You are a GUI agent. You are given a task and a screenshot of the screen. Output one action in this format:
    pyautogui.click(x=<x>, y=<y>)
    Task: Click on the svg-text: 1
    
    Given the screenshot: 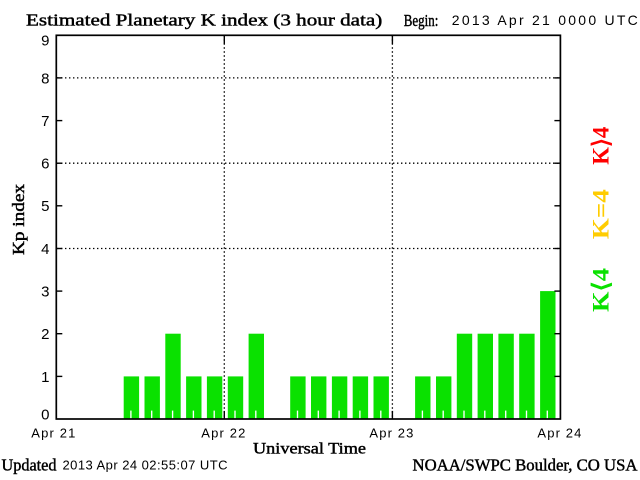 What is the action you would take?
    pyautogui.click(x=45, y=377)
    